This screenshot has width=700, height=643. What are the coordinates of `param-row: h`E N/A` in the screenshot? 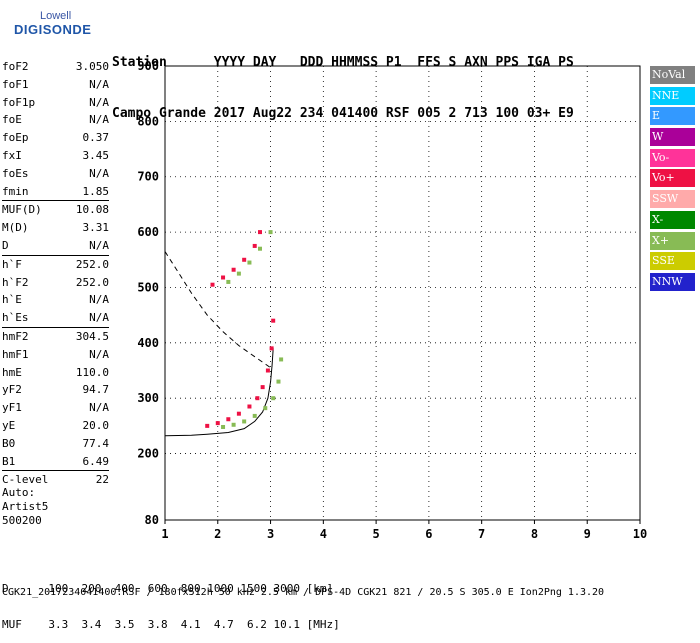 It's located at (55, 300).